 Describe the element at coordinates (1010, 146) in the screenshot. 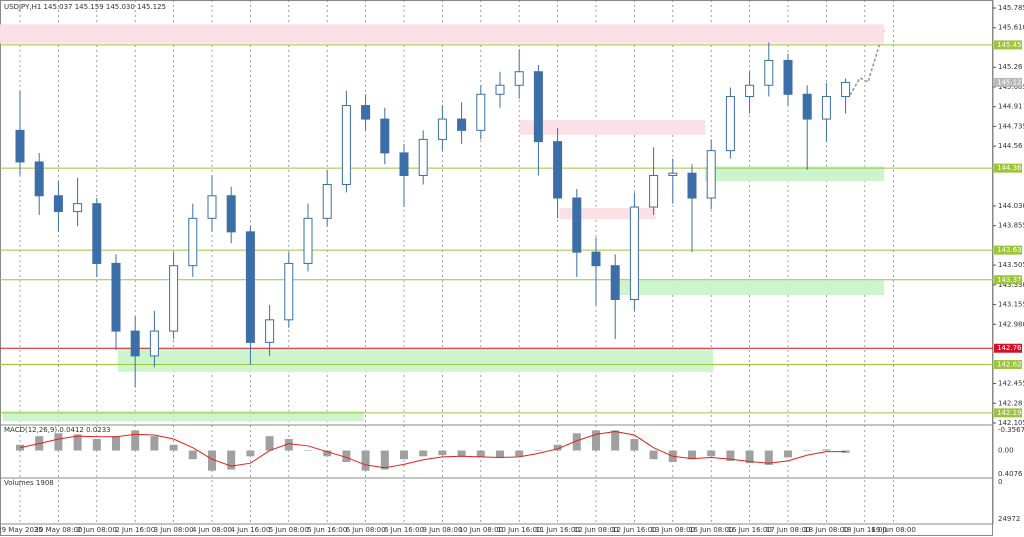

I see `y-tick-label: 144.56` at that location.